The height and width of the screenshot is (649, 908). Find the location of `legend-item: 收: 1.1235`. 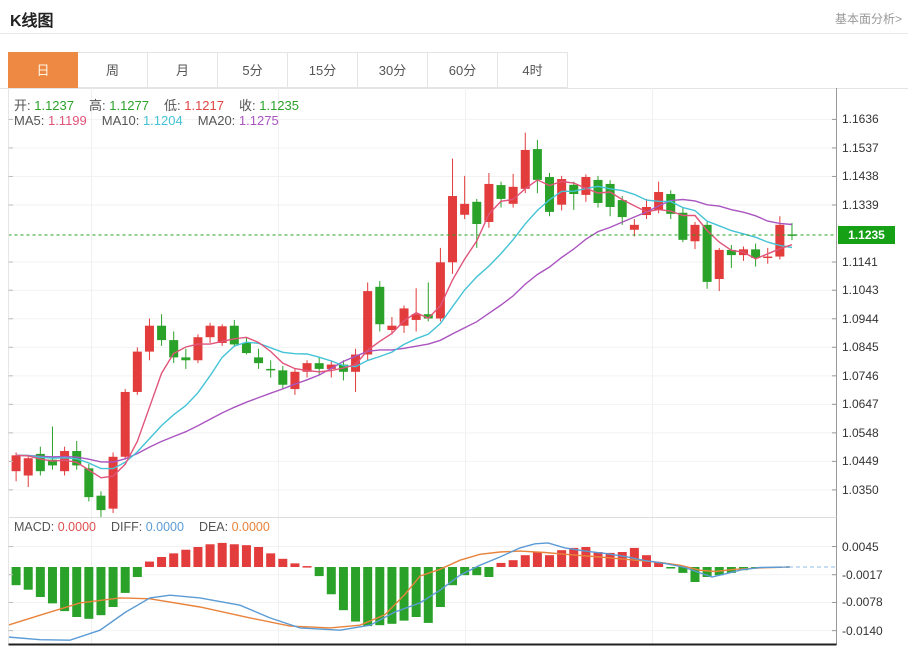

legend-item: 收: 1.1235 is located at coordinates (269, 105).